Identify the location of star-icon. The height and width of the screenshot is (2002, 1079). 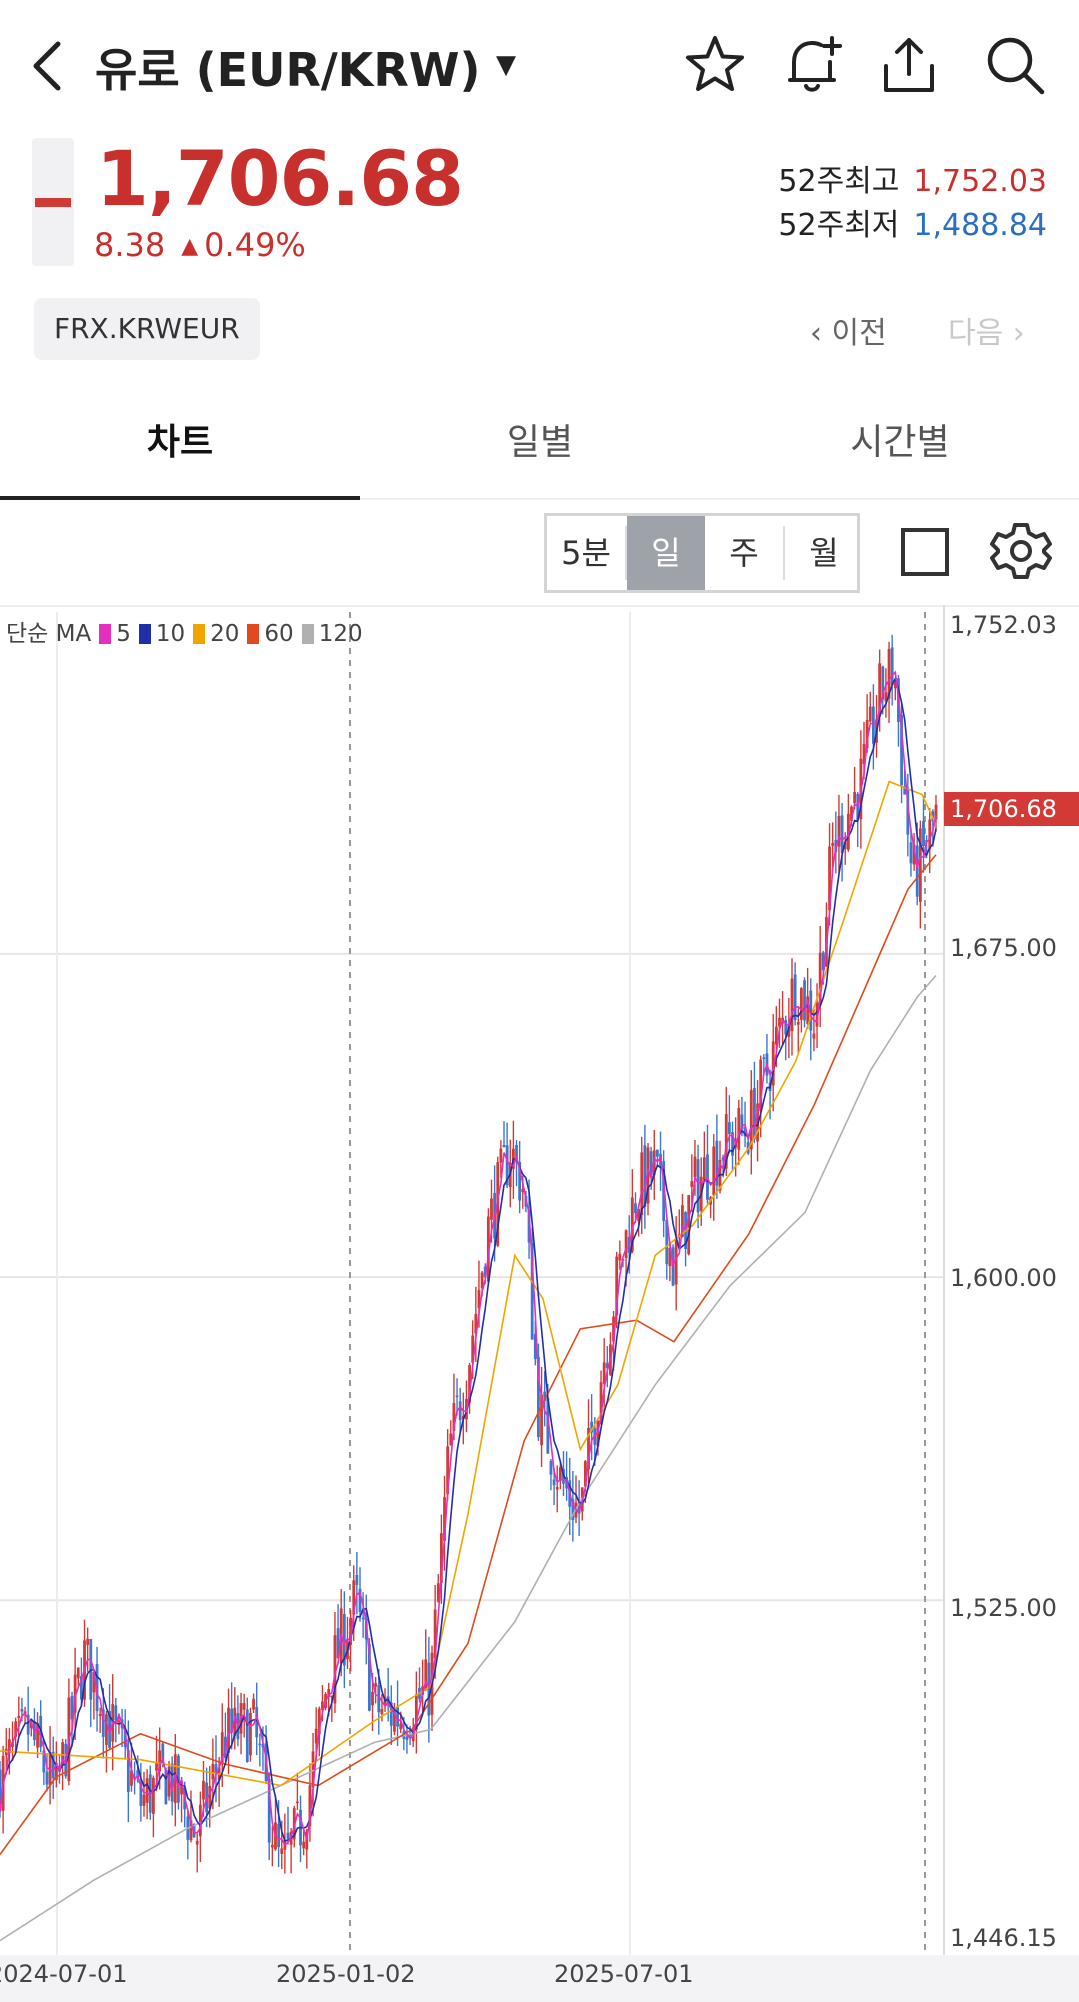
(715, 65).